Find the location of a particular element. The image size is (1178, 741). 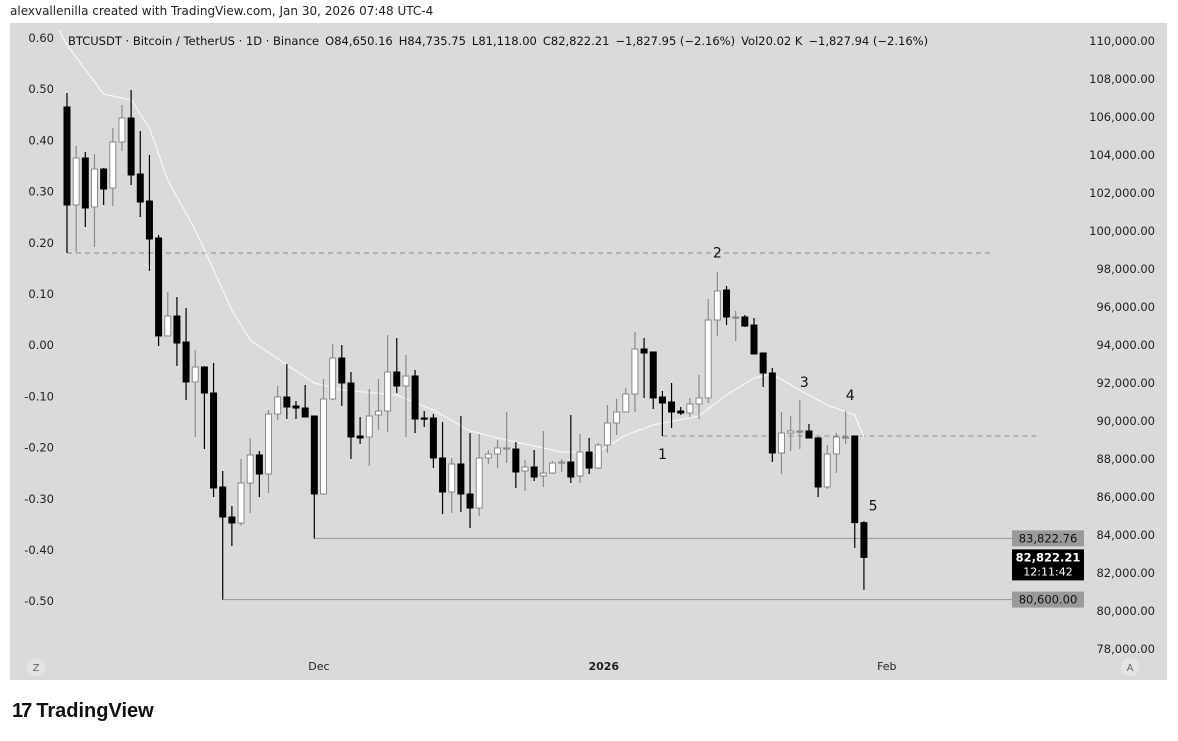

wave-label: 4 is located at coordinates (850, 396).